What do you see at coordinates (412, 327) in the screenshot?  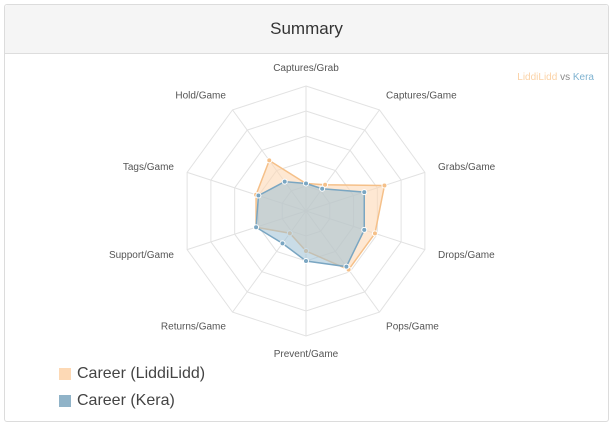 I see `axis-label-pops-game: Pops/Game` at bounding box center [412, 327].